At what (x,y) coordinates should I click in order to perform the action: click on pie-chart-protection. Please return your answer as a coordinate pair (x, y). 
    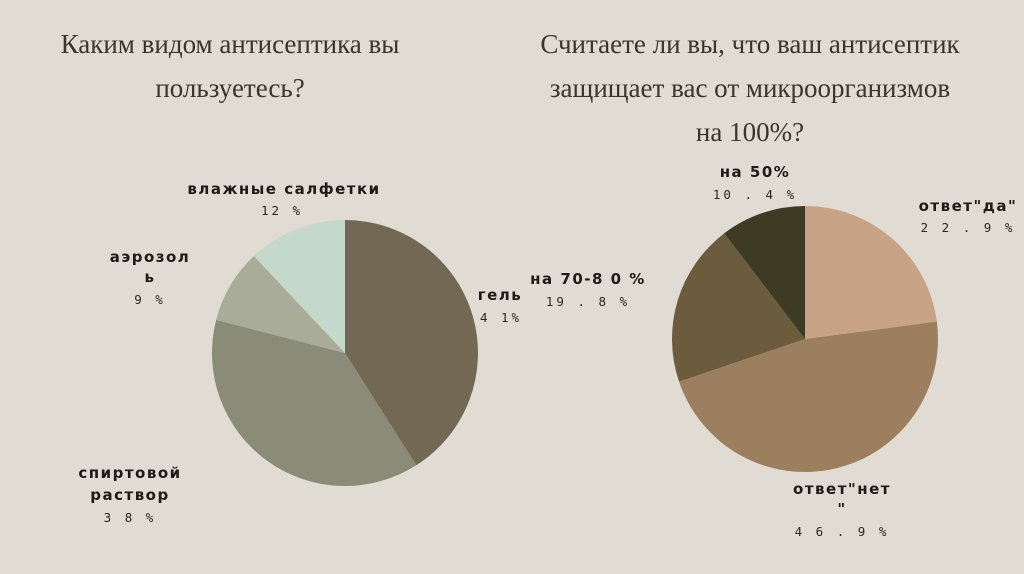
    Looking at the image, I should click on (805, 339).